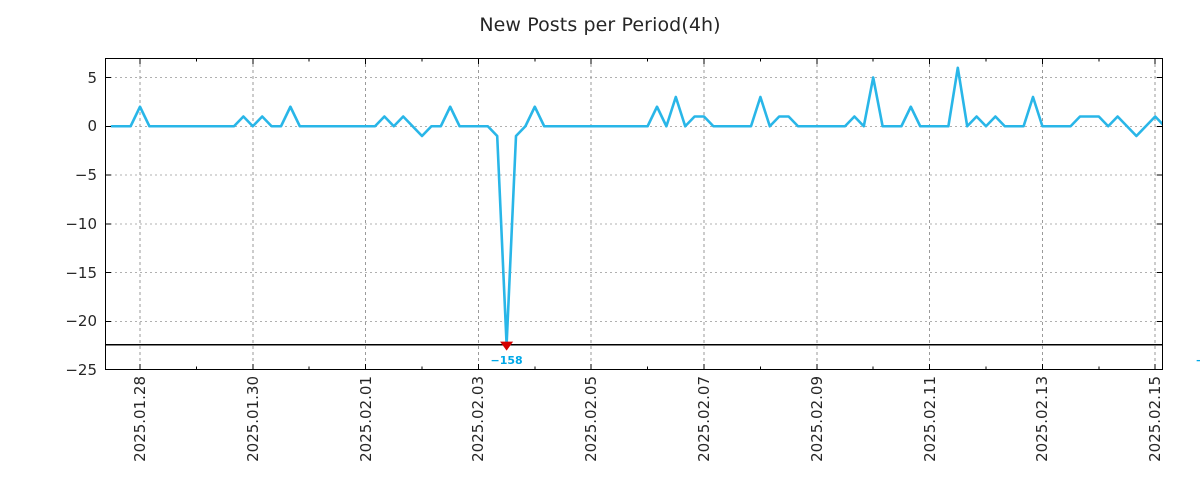  I want to click on y-axis-tick-label: −15, so click(81, 272).